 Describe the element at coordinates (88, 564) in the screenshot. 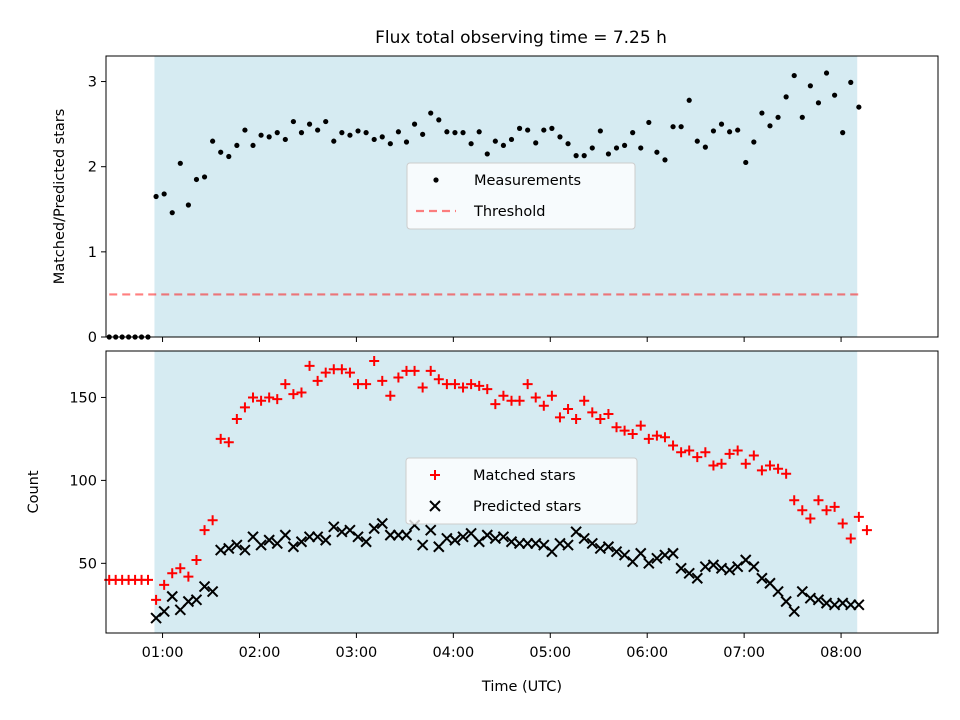

I see `y-tick-label: 50` at that location.